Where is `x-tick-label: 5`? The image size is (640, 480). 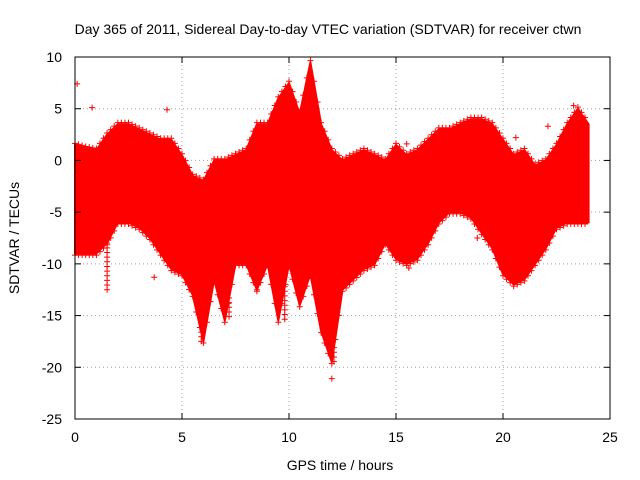 x-tick-label: 5 is located at coordinates (182, 437).